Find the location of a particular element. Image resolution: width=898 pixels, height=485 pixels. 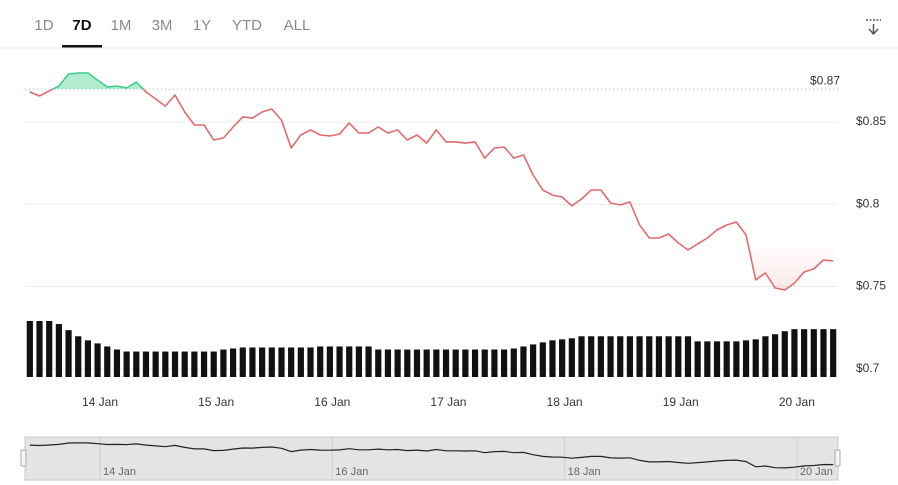

x-tick-label: 19 Jan is located at coordinates (681, 402).